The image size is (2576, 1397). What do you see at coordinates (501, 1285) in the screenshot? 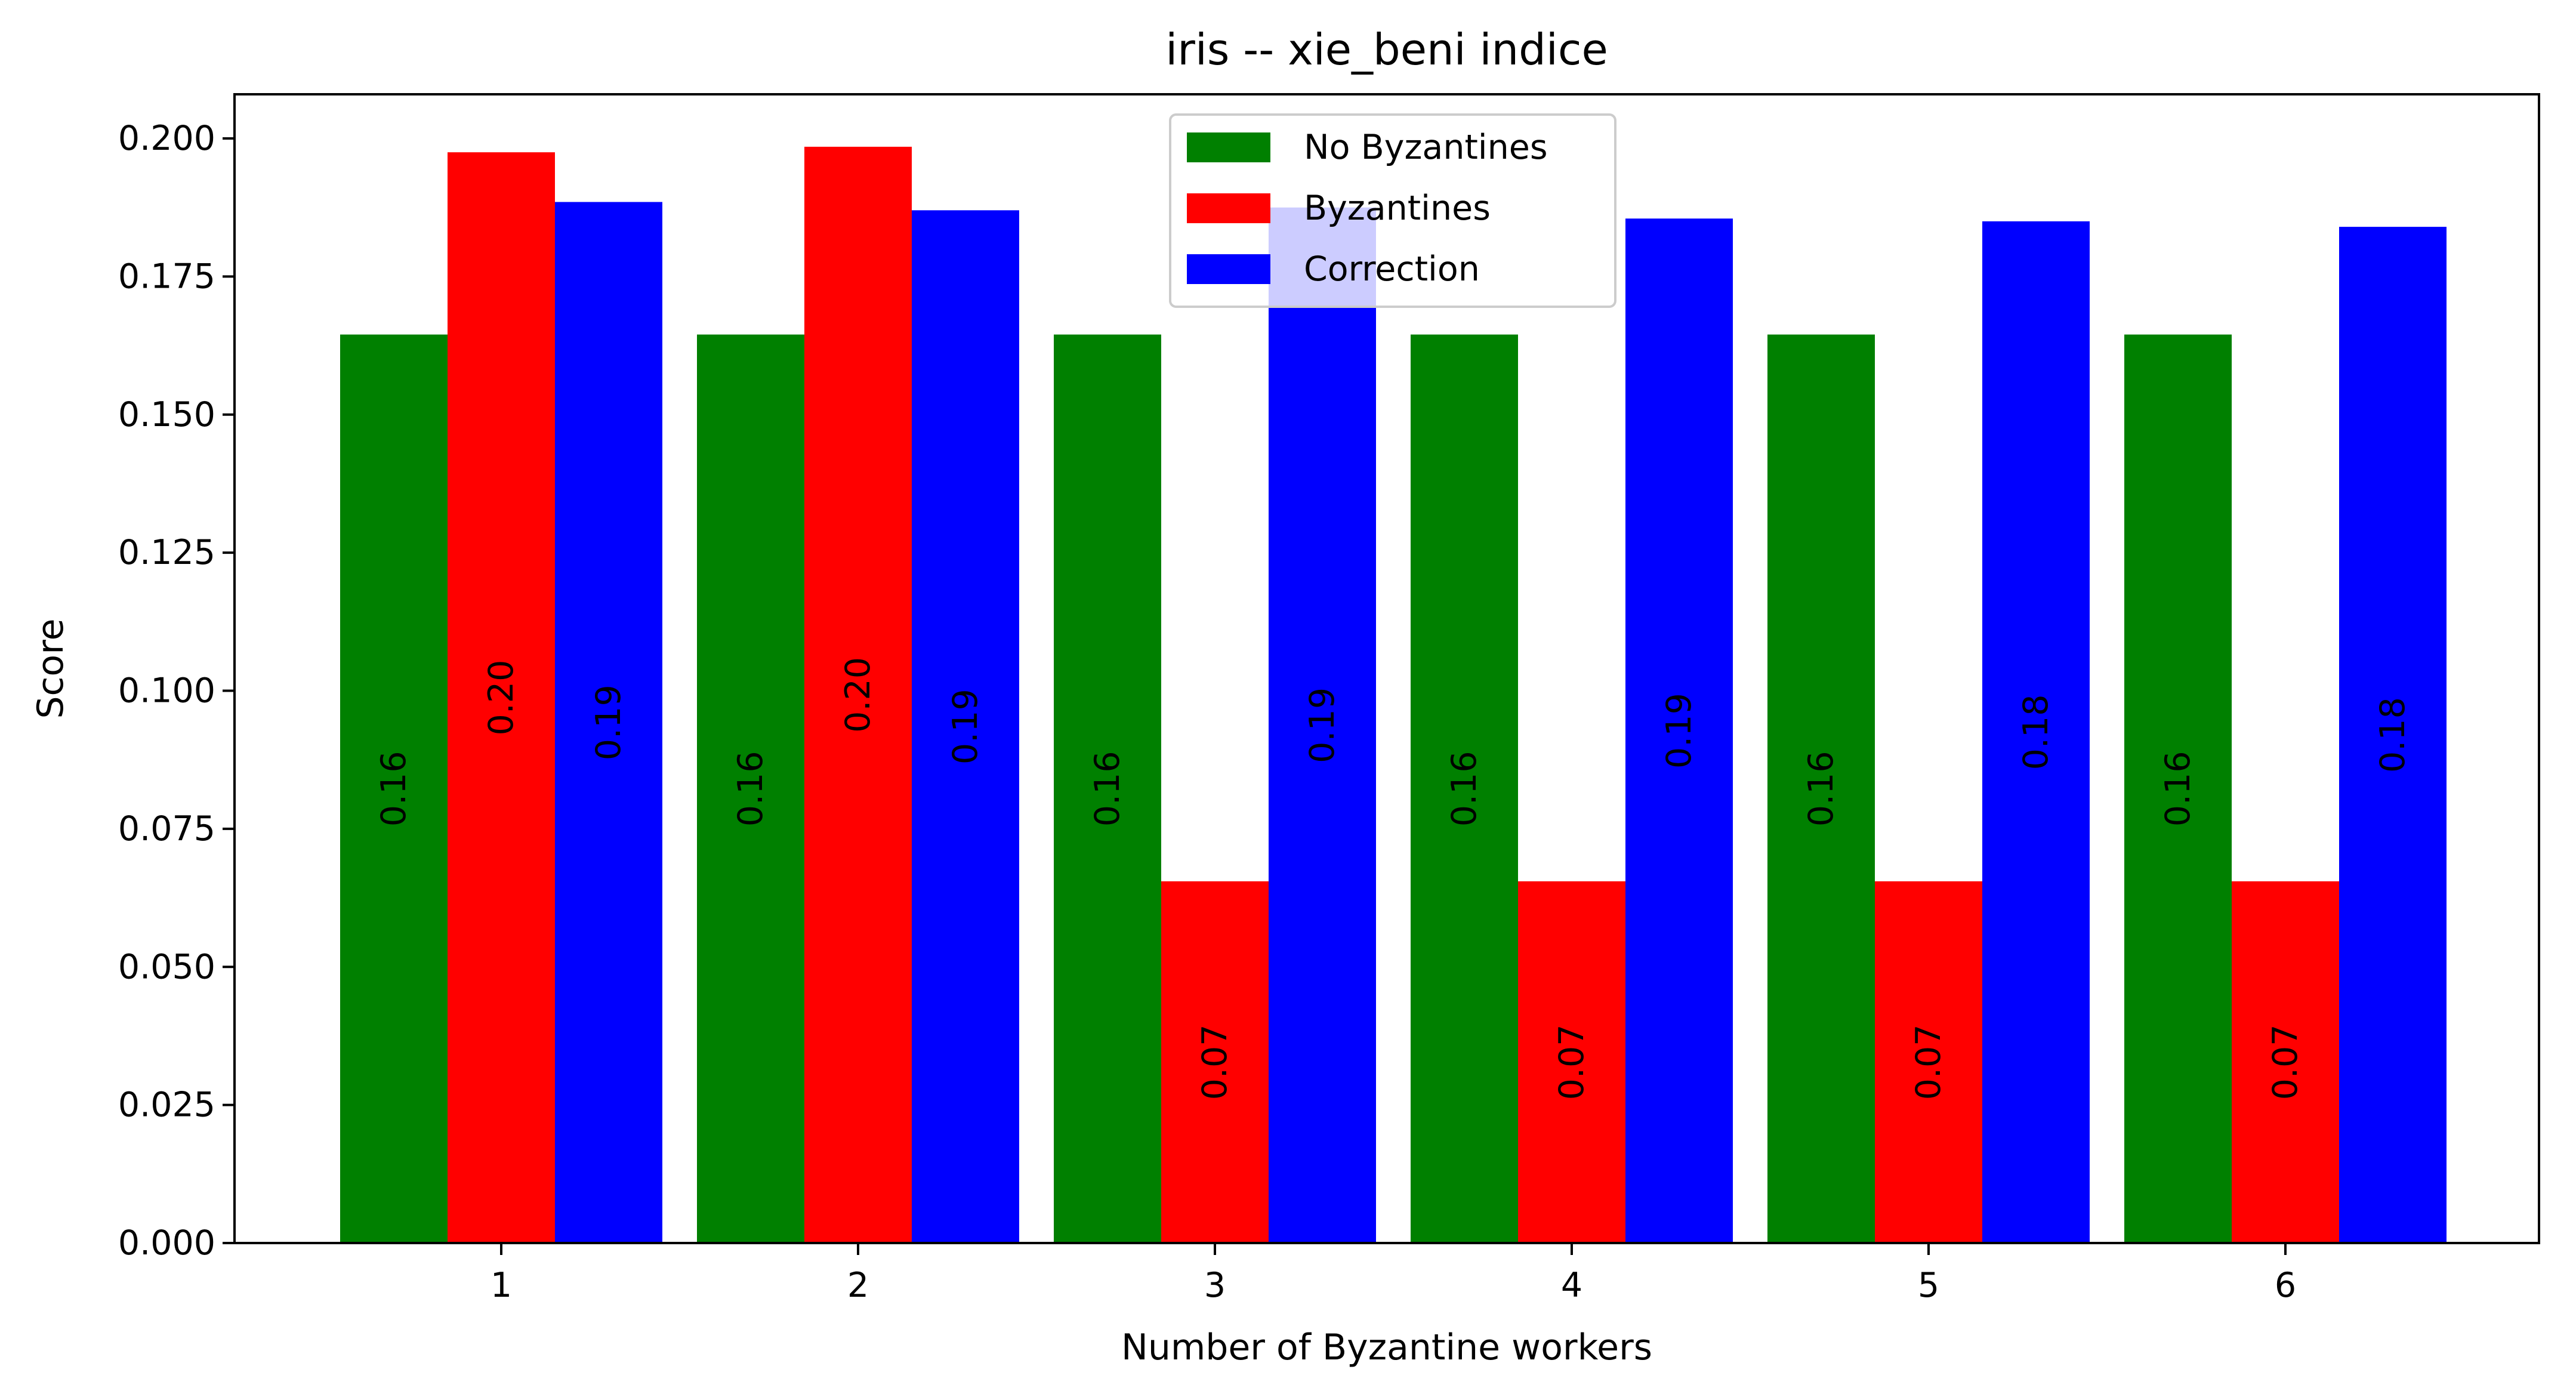
I see `x-tick-label: 1` at bounding box center [501, 1285].